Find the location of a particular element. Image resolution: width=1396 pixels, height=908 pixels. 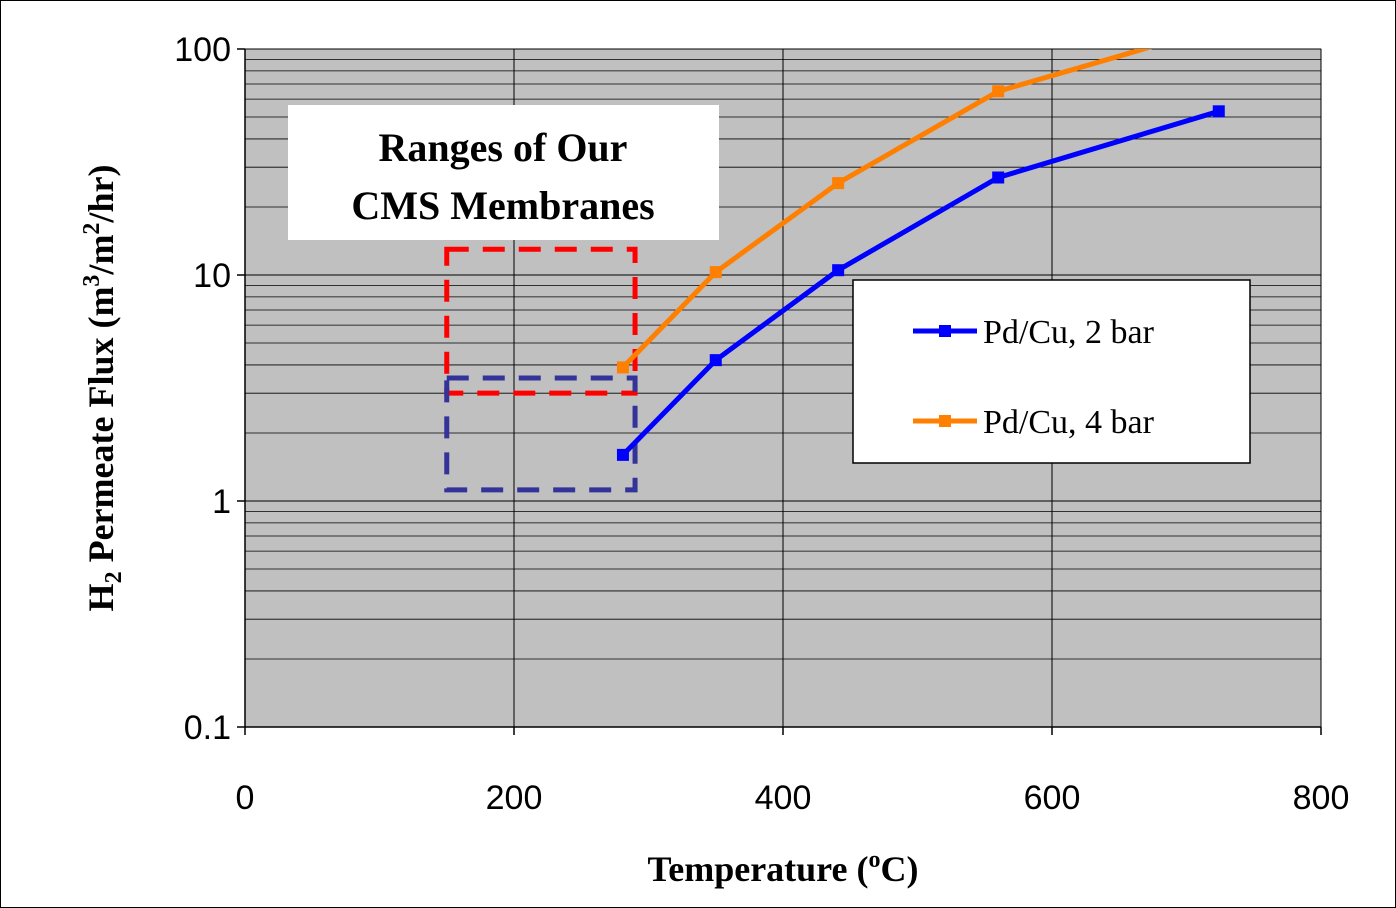

y-title-per-m: /m is located at coordinates (101, 255).